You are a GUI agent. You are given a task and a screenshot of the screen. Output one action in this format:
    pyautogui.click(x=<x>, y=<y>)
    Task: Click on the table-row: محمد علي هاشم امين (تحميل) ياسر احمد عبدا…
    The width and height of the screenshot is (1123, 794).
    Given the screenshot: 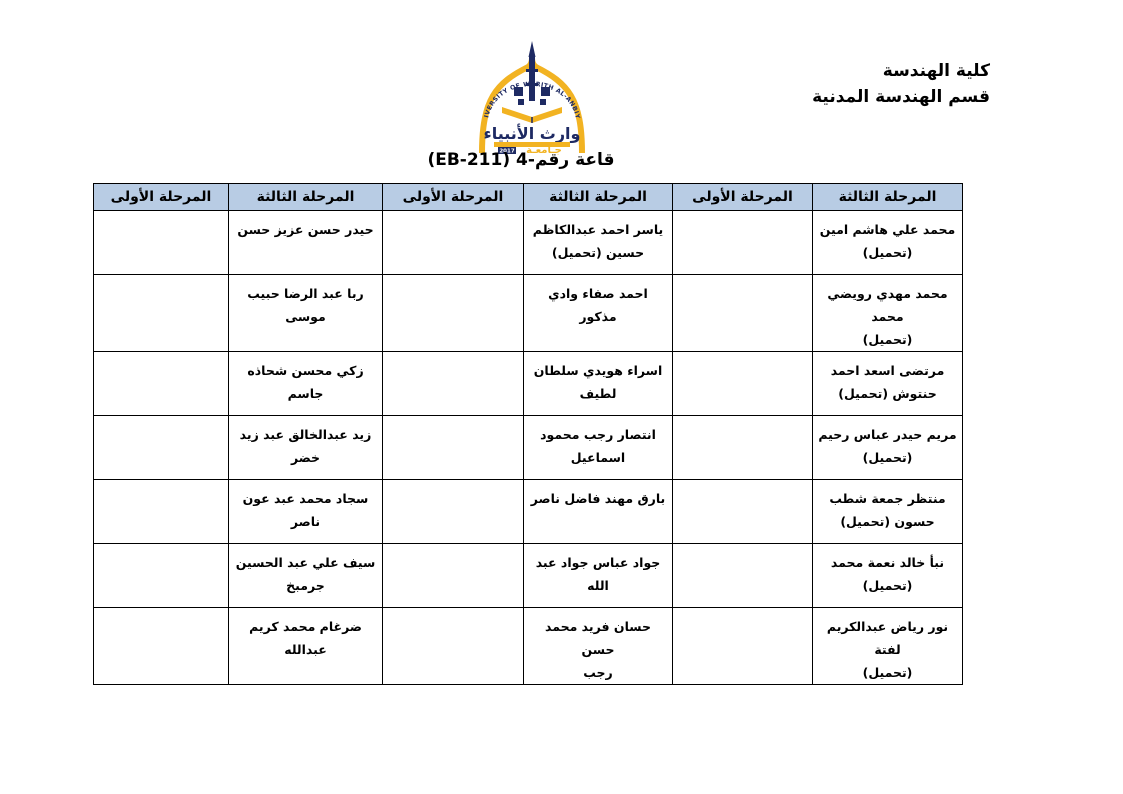 What is the action you would take?
    pyautogui.click(x=528, y=242)
    